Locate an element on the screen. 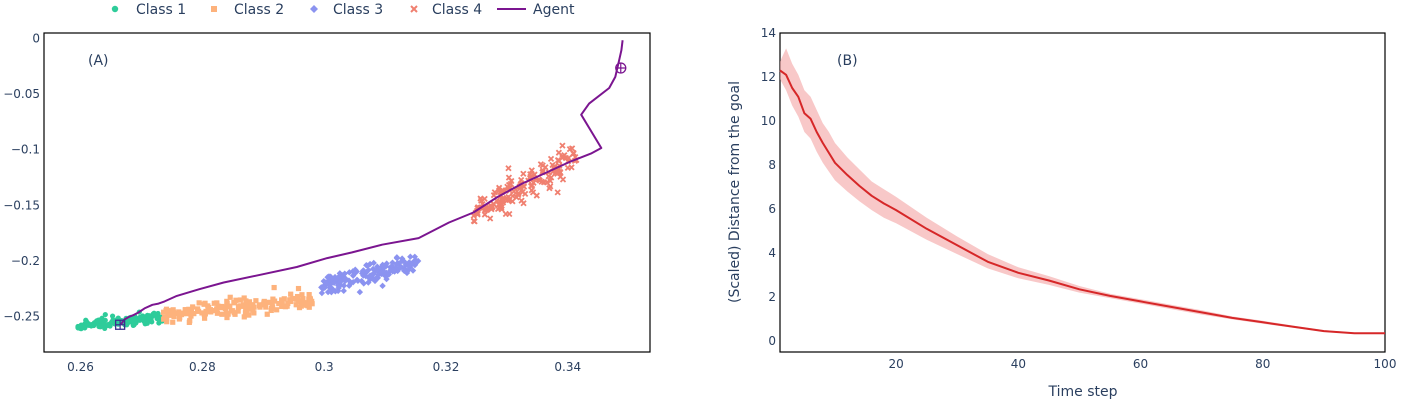  panel-a-x-tick-label: 0.32 is located at coordinates (446, 367).